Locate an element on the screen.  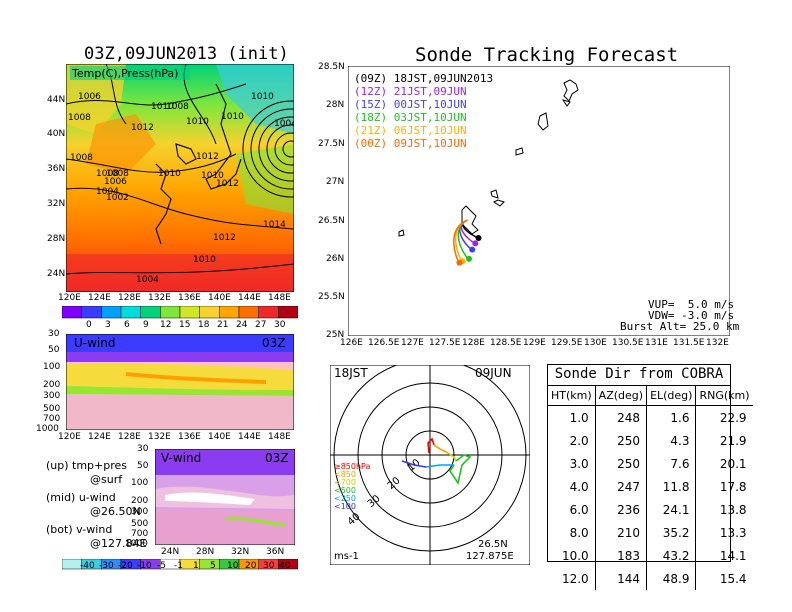
table-cell: 248 is located at coordinates (620, 417).